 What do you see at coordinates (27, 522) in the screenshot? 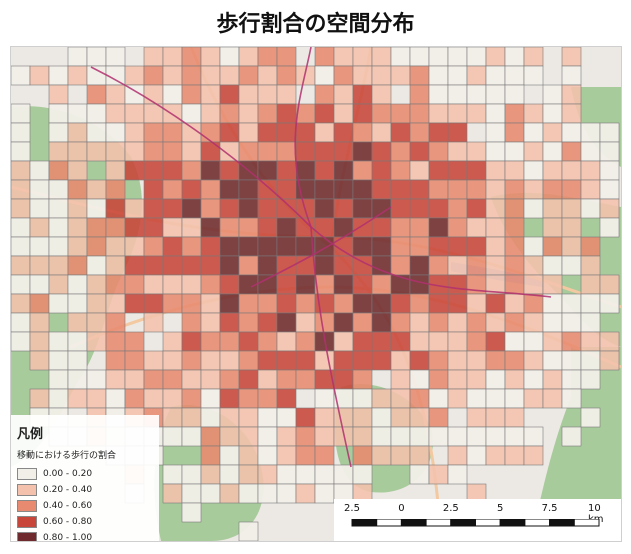
I see `legend-swatch` at bounding box center [27, 522].